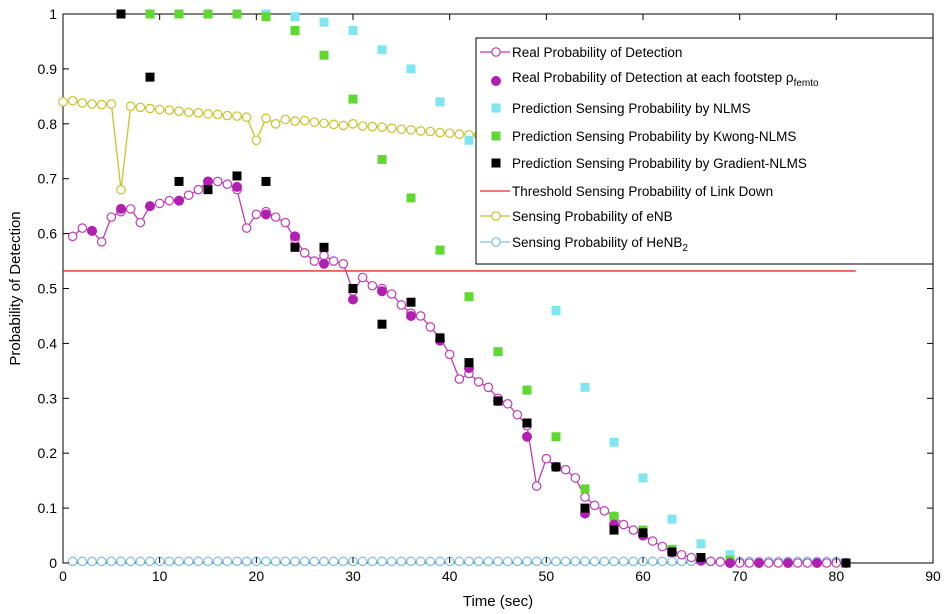 The image size is (944, 614). What do you see at coordinates (933, 576) in the screenshot?
I see `x-tick-label: 90` at bounding box center [933, 576].